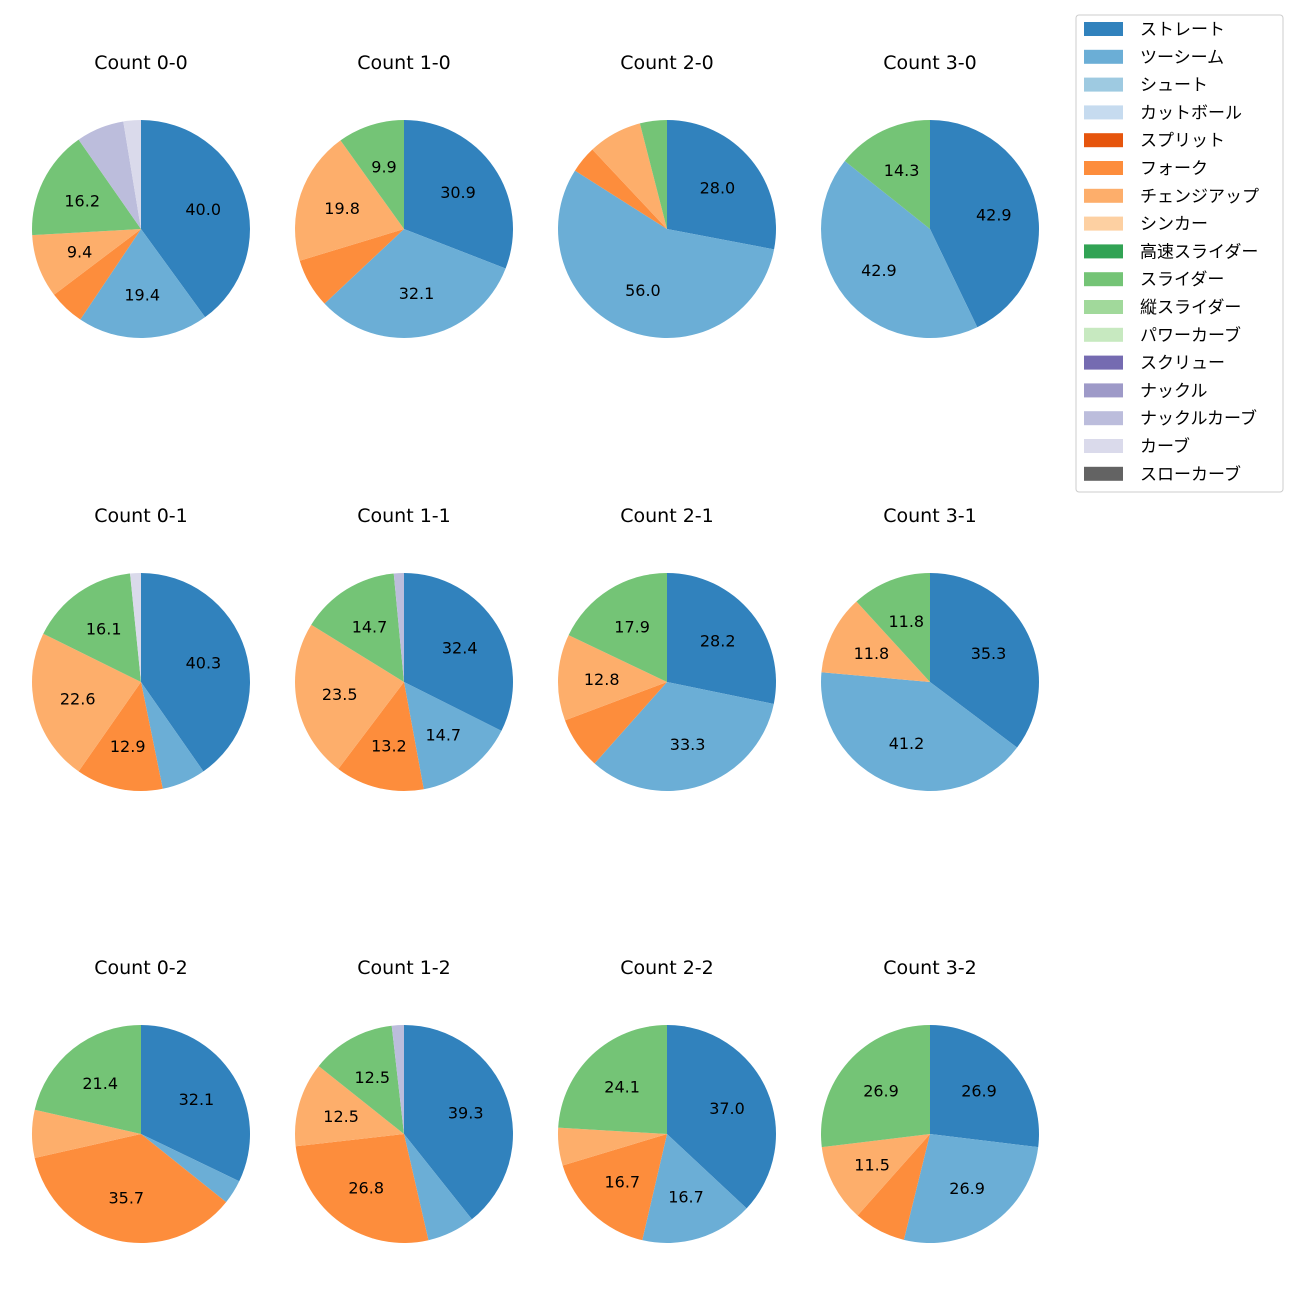  I want to click on pie-slice-label: 19.8, so click(342, 208).